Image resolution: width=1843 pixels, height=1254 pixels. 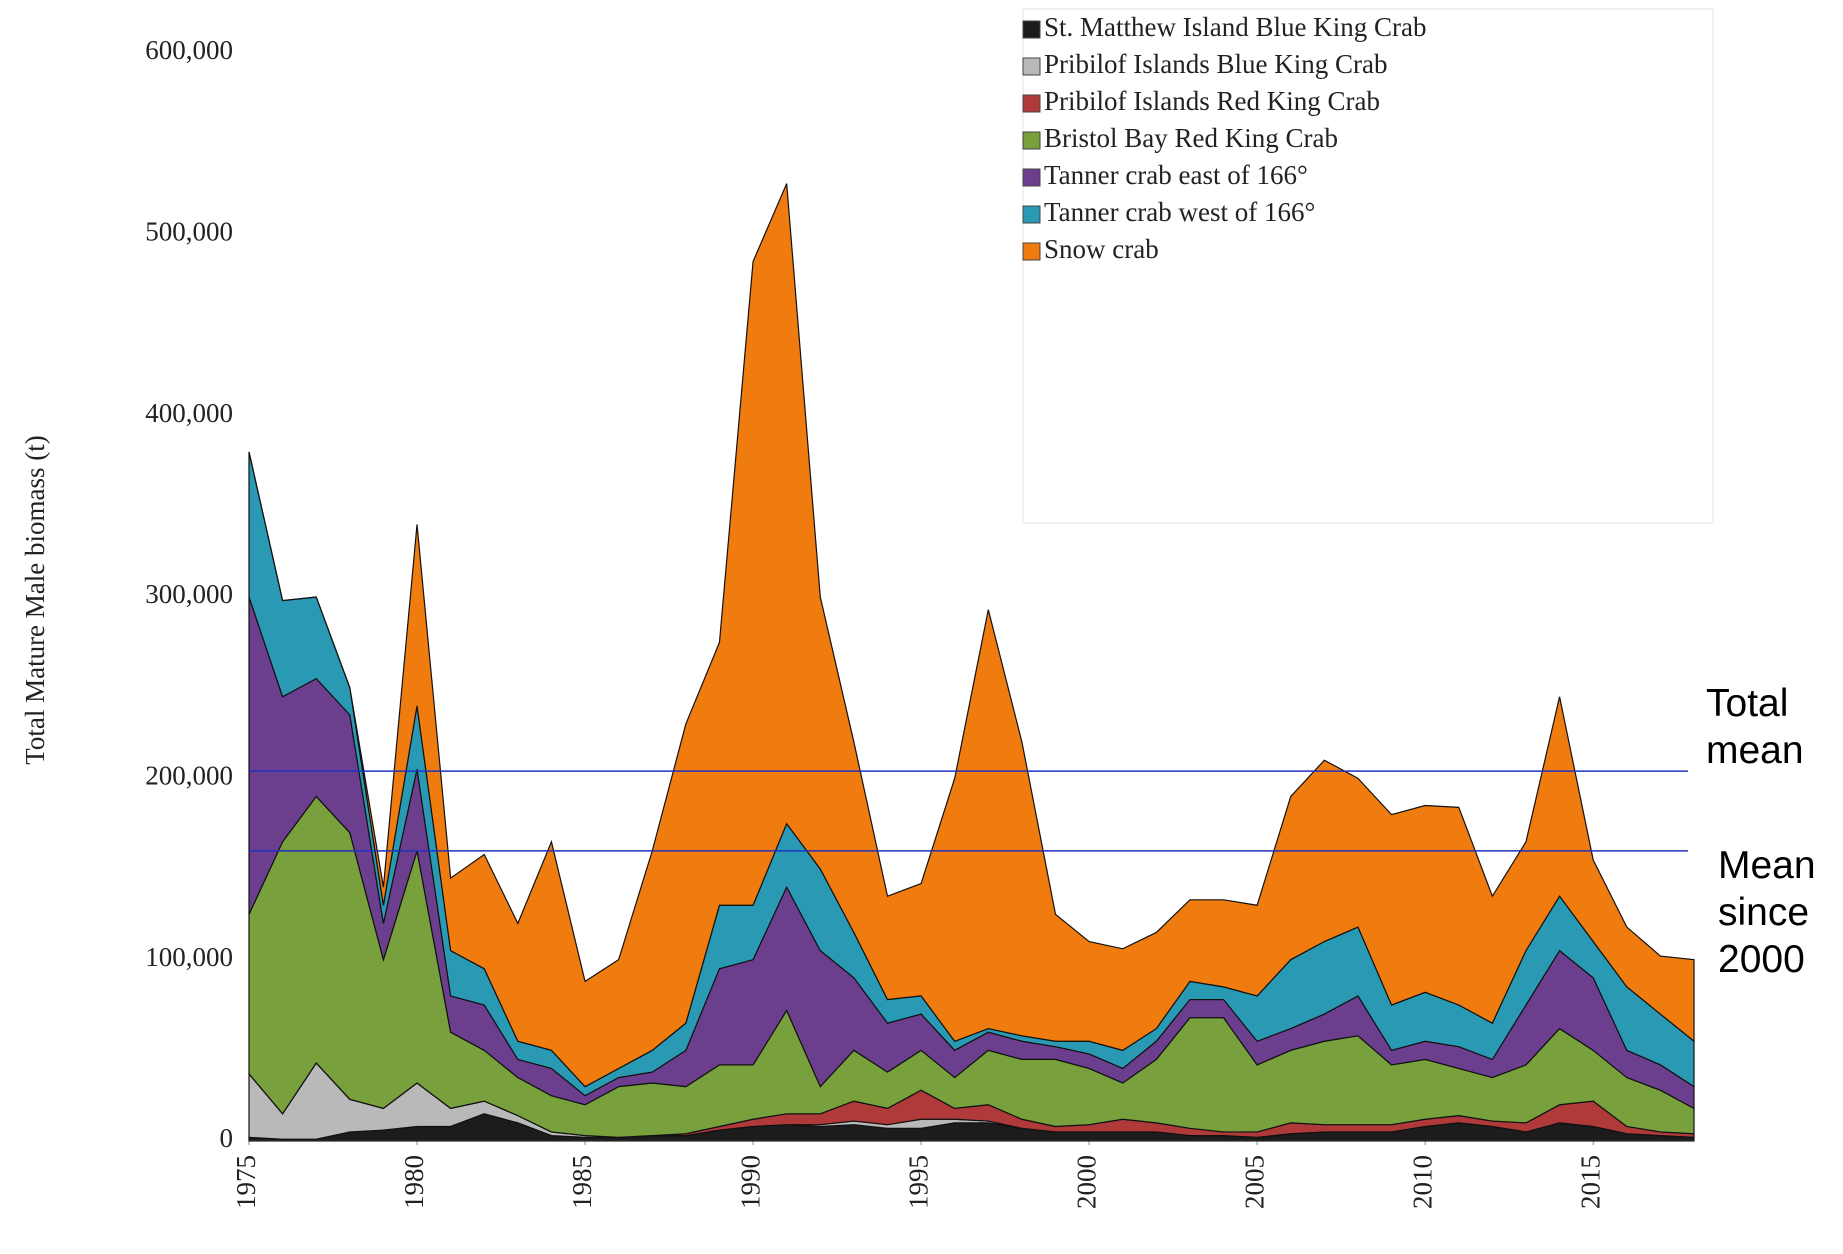 I want to click on x-tick-label: 1990, so click(x=750, y=1182).